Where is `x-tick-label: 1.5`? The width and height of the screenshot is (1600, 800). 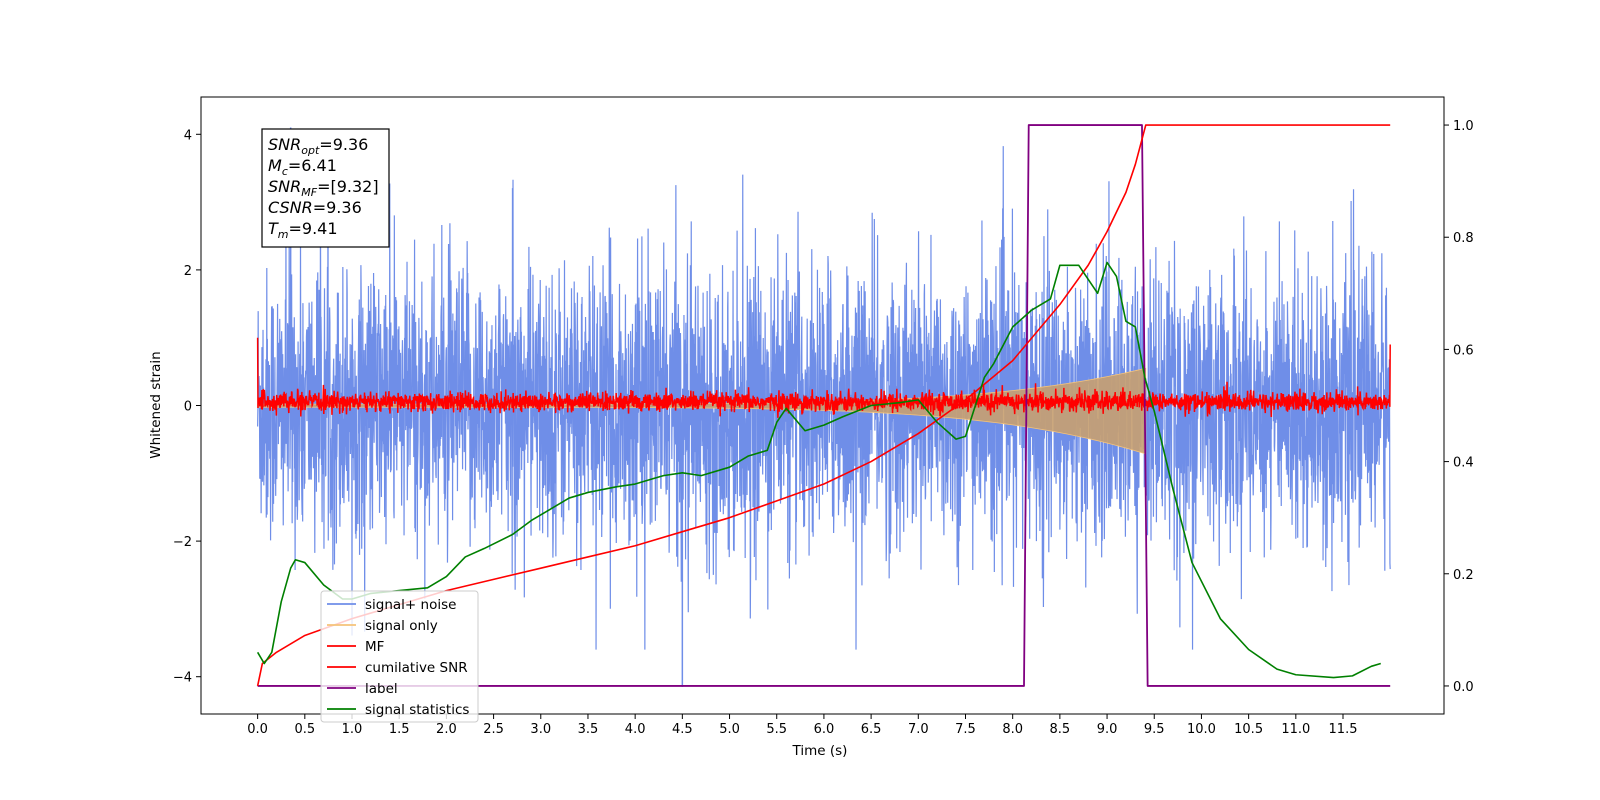 x-tick-label: 1.5 is located at coordinates (399, 729).